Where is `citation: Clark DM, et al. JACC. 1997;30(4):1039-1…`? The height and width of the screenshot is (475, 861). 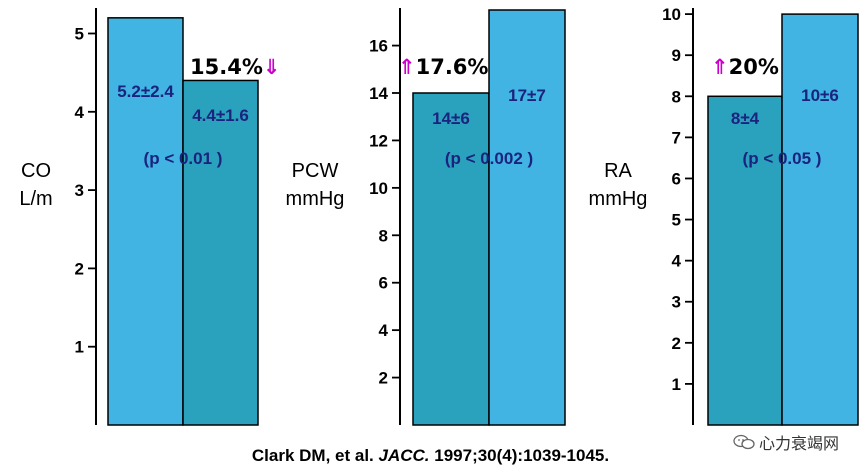
citation: Clark DM, et al. JACC. 1997;30(4):1039-1… is located at coordinates (430, 456).